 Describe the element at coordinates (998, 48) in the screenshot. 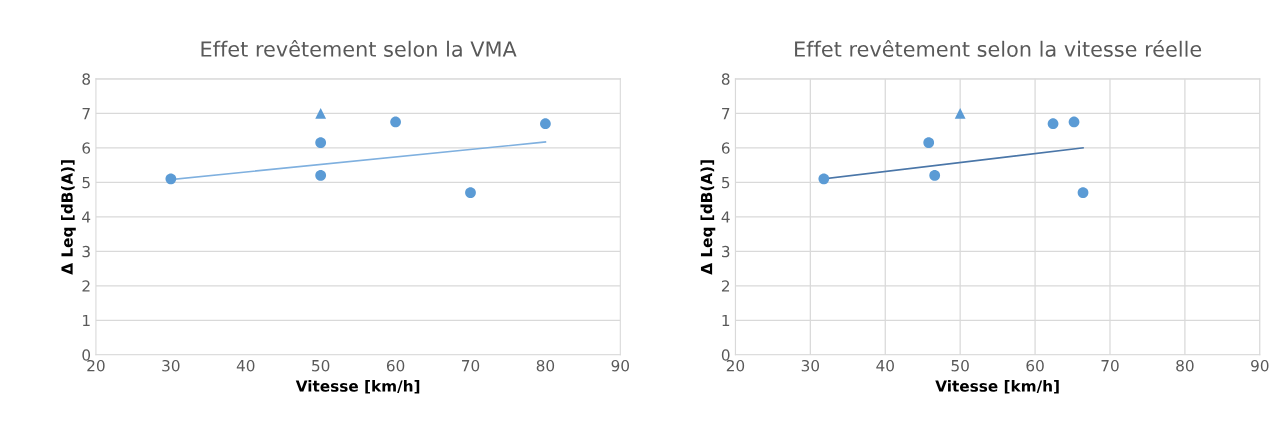

I see `chart-title: Effet revêtement selon la vitesse réelle` at that location.